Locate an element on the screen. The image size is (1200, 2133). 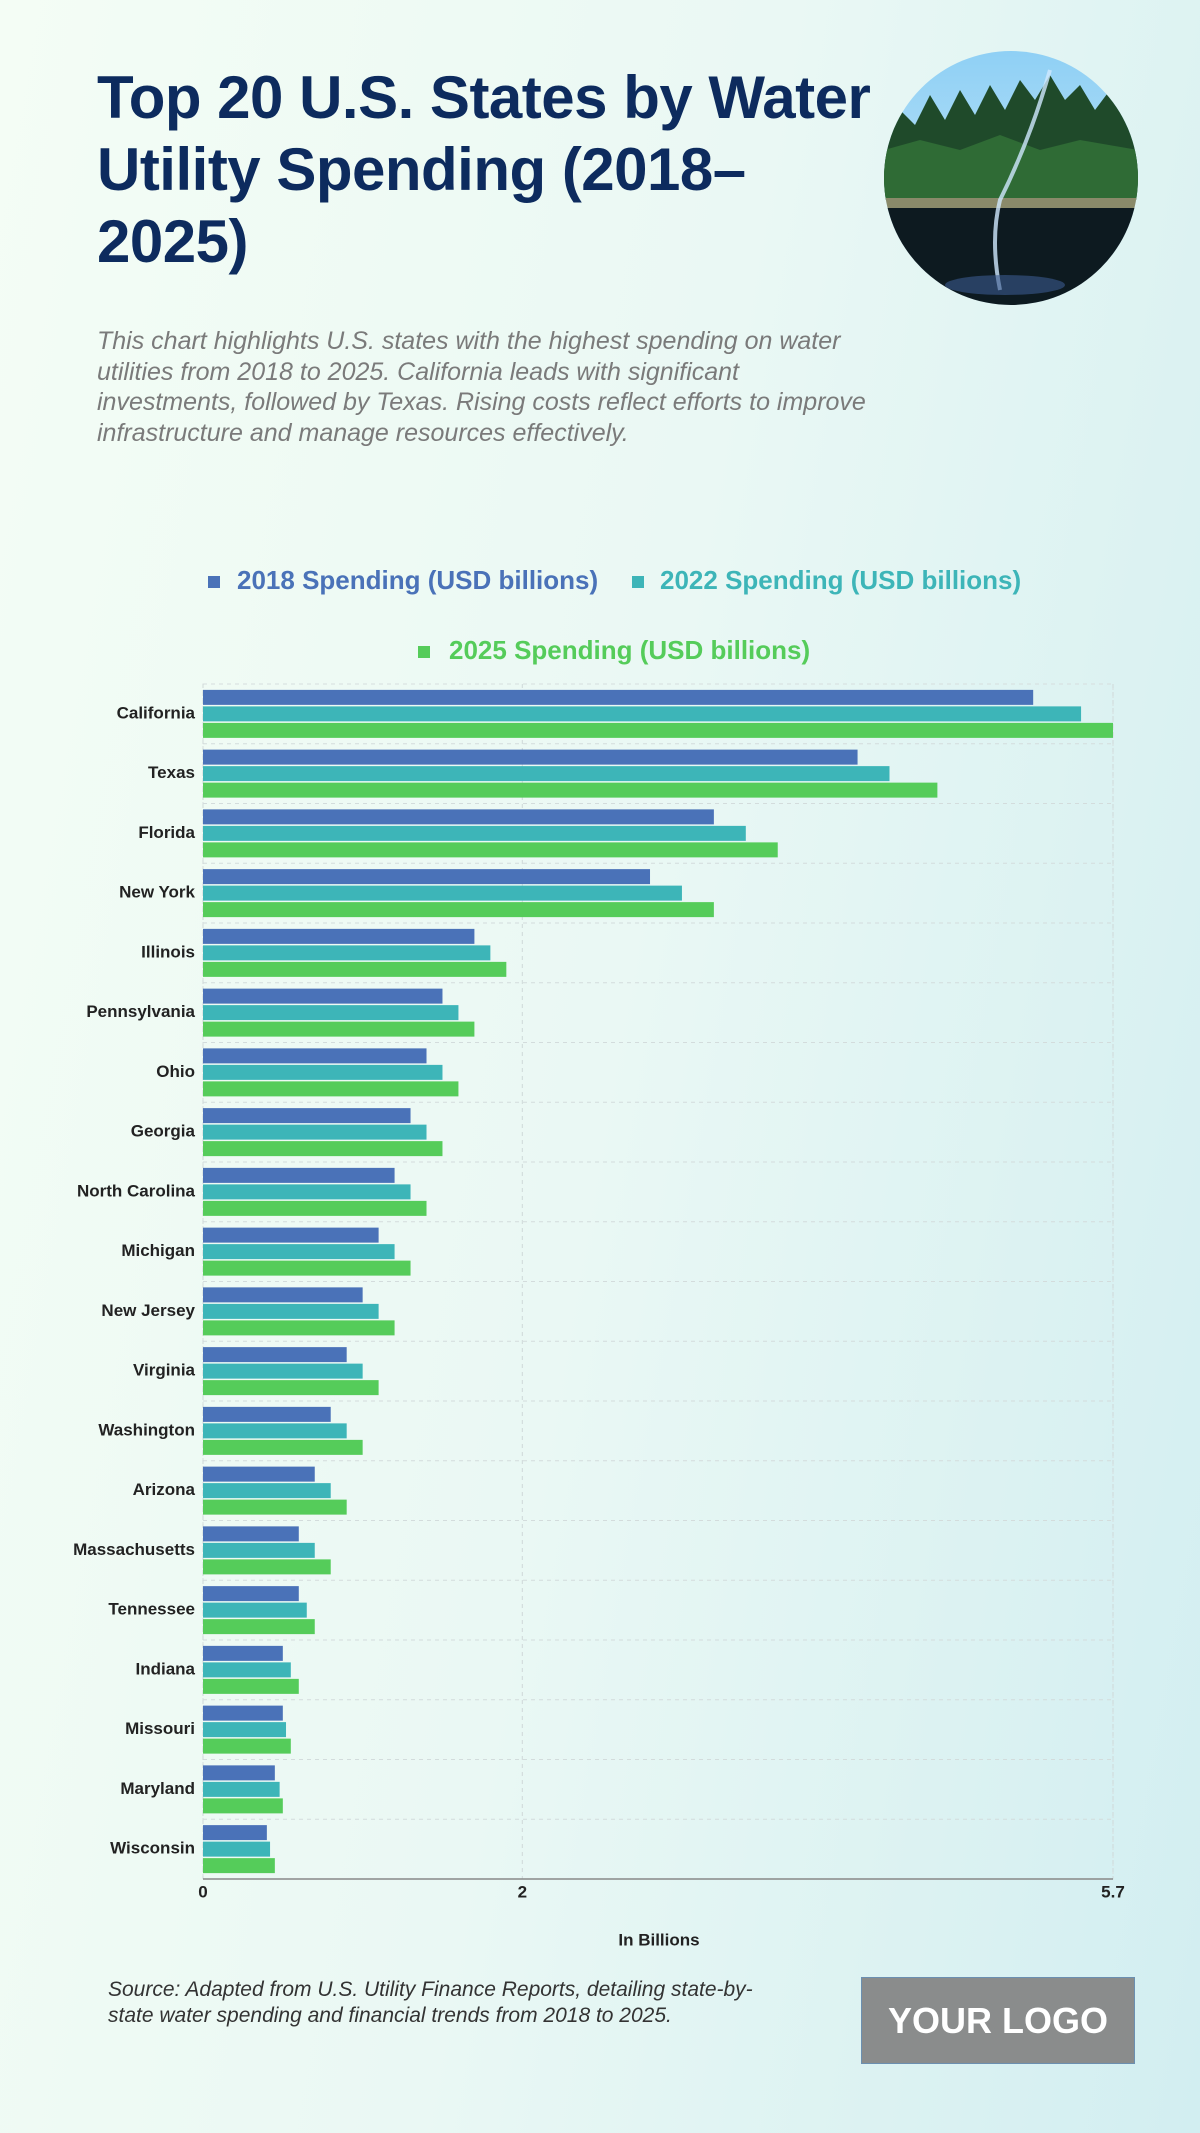
logo: YOUR LOGO is located at coordinates (998, 2020).